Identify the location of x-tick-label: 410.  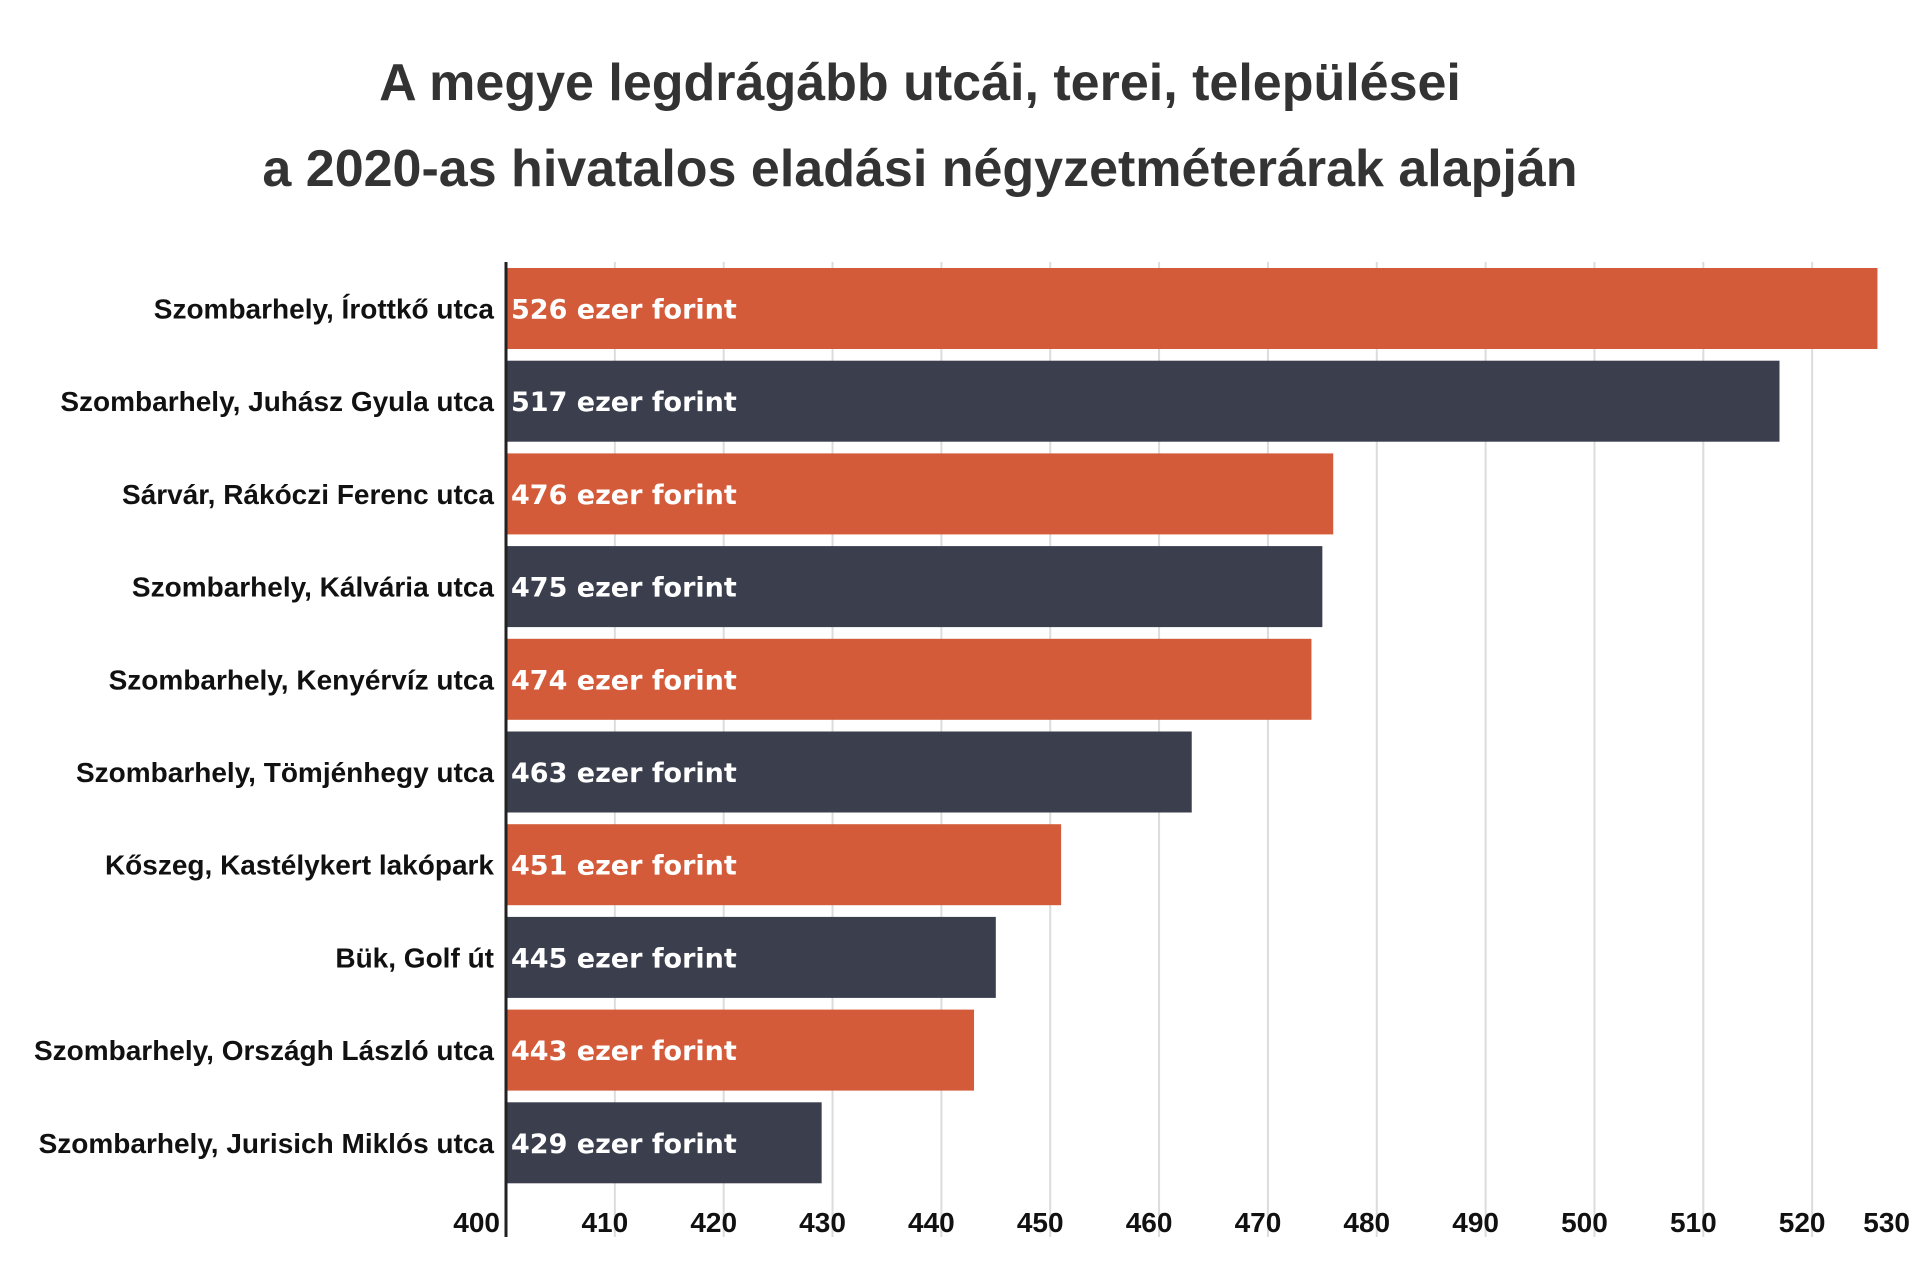
(604, 1222).